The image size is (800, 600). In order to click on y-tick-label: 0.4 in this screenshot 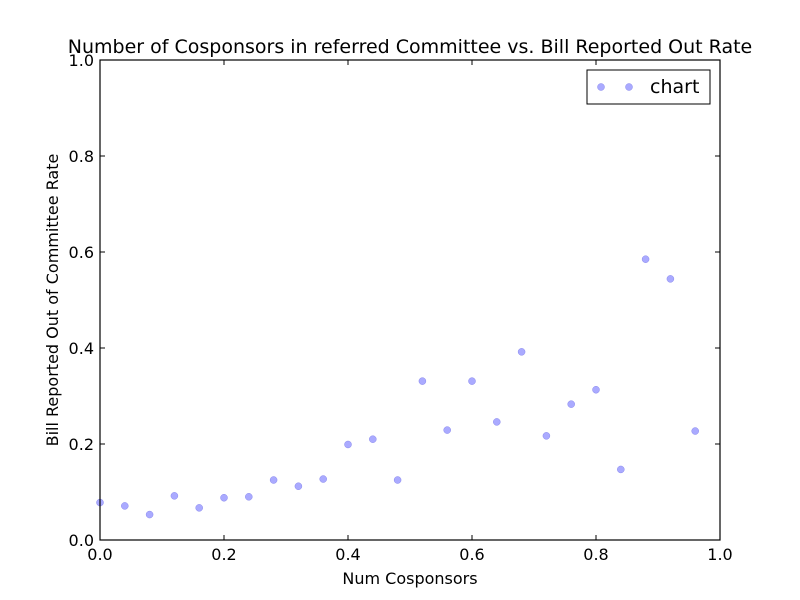, I will do `click(81, 348)`.